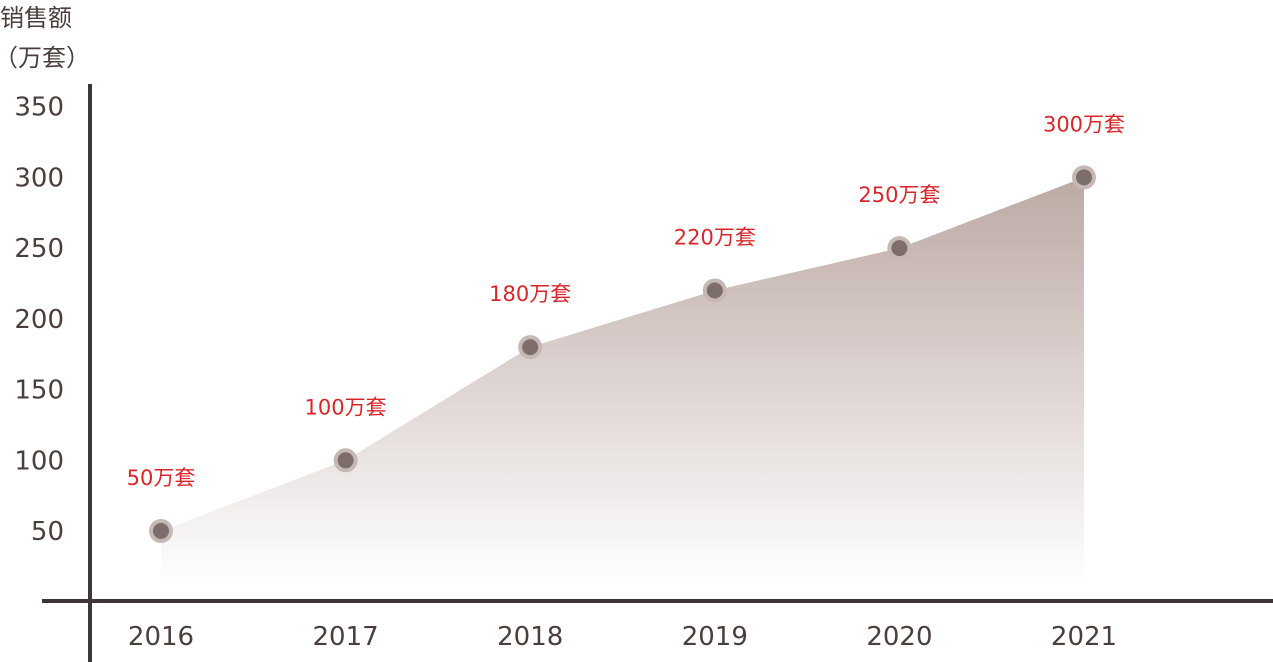  Describe the element at coordinates (161, 478) in the screenshot. I see `data-label: 50万套` at that location.